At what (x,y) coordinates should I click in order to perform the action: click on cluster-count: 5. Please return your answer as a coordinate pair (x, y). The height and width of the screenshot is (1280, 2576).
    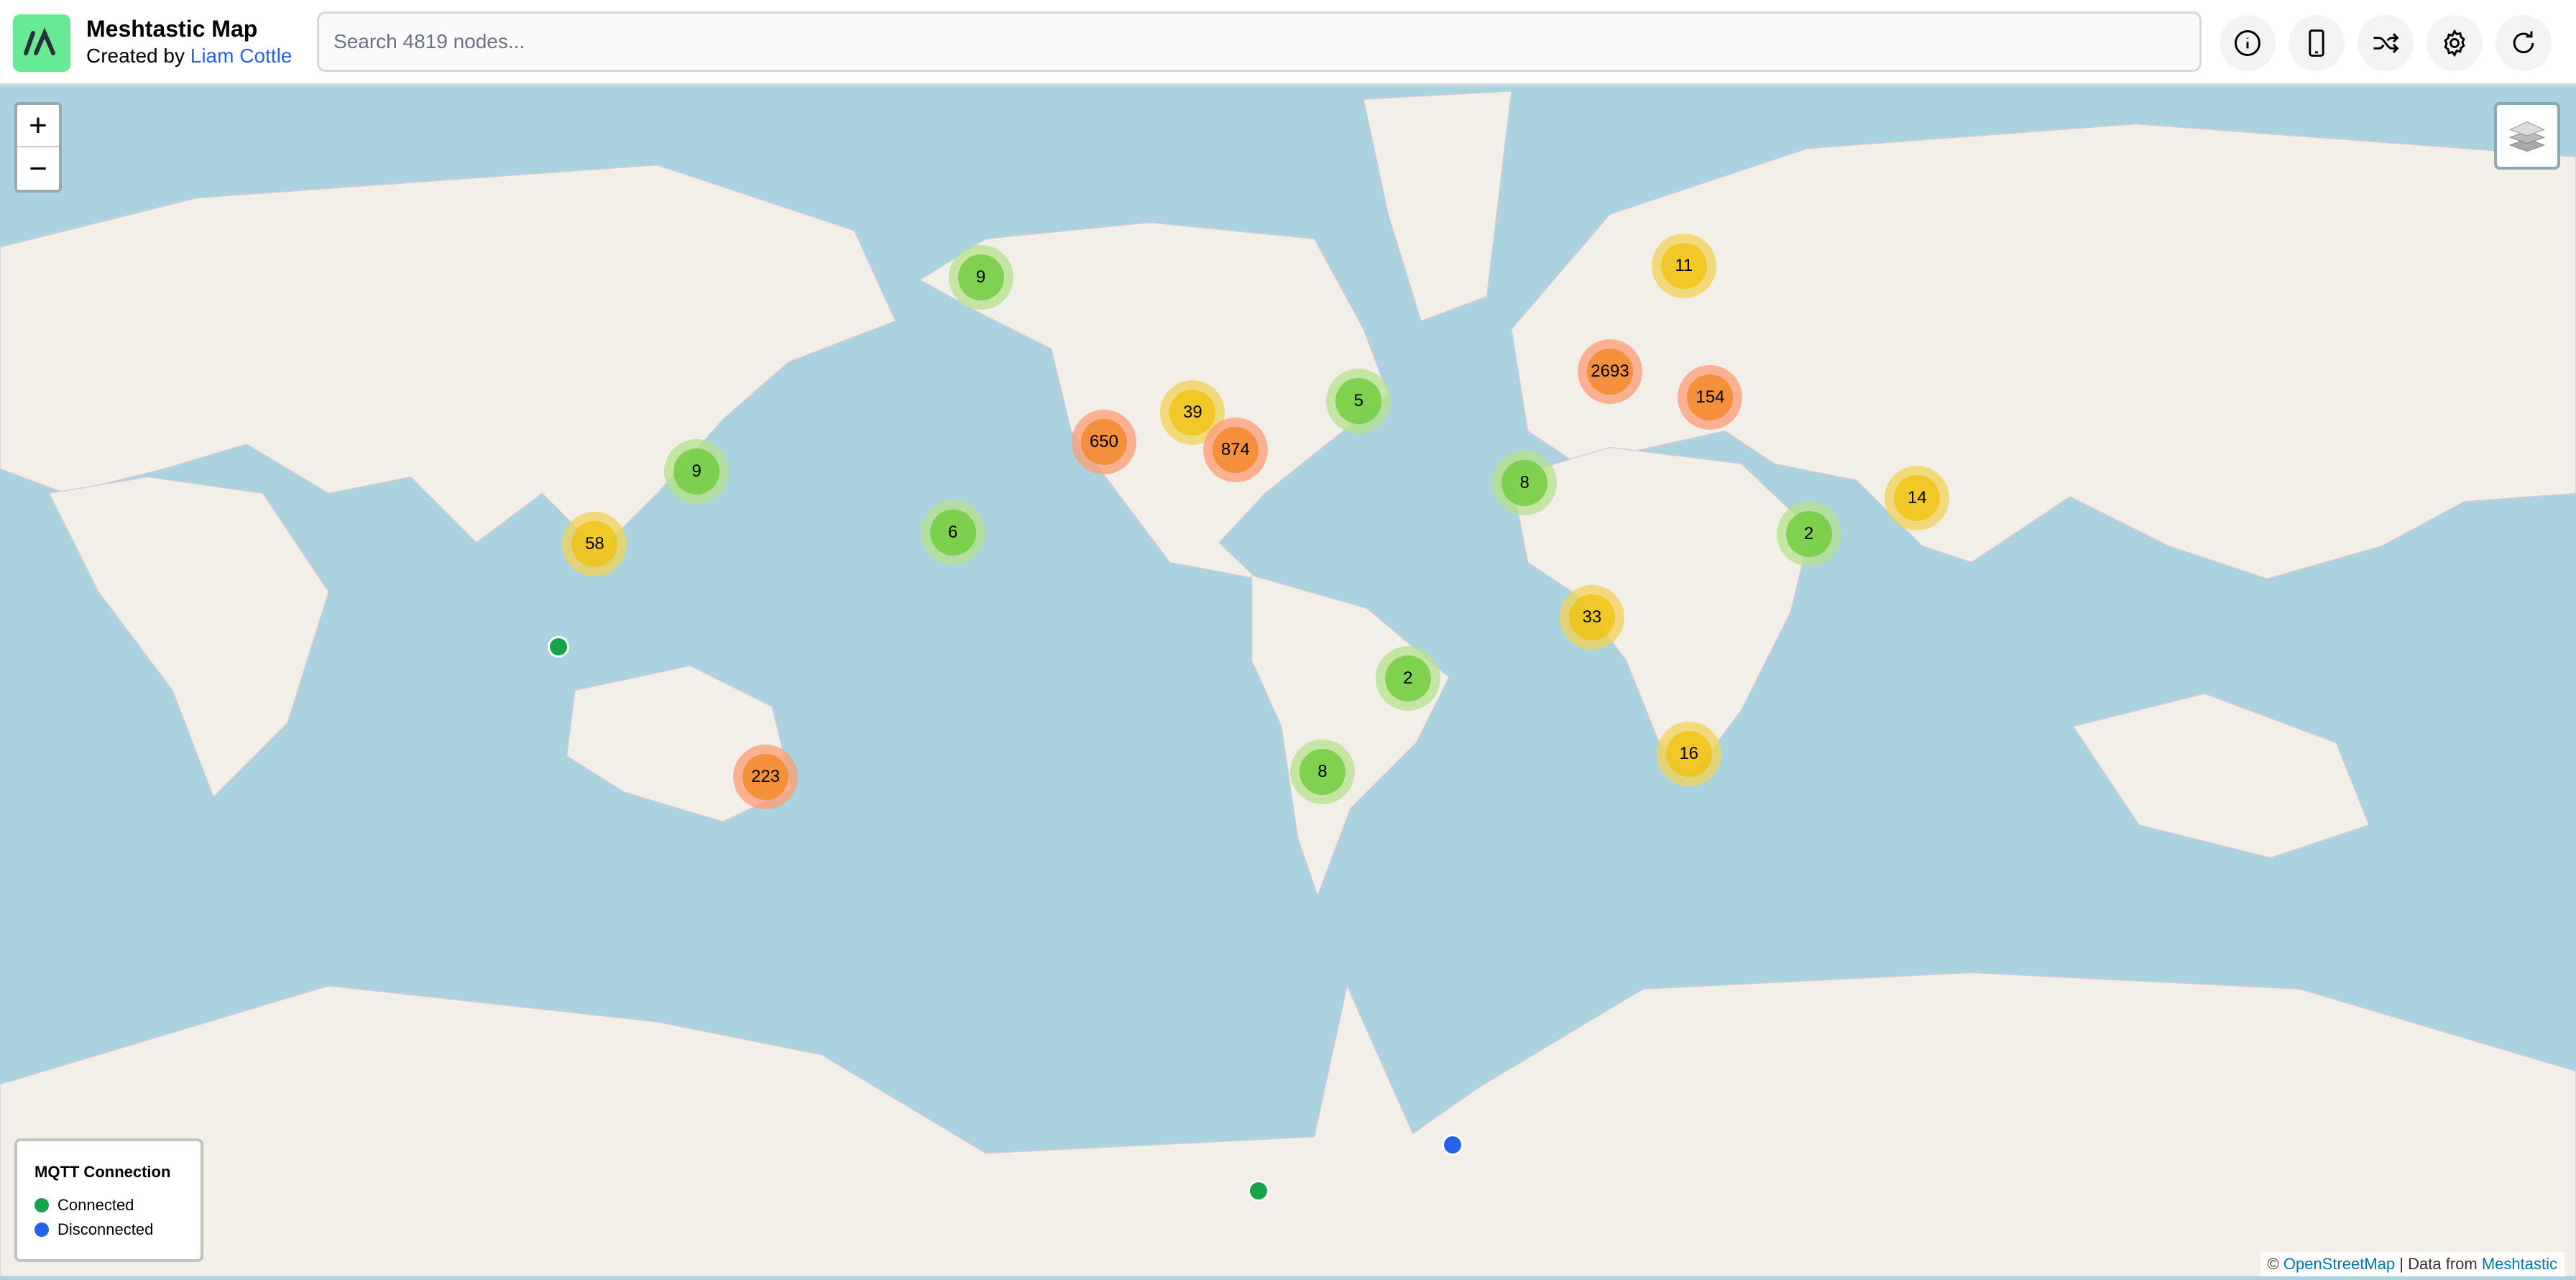
    Looking at the image, I should click on (1358, 400).